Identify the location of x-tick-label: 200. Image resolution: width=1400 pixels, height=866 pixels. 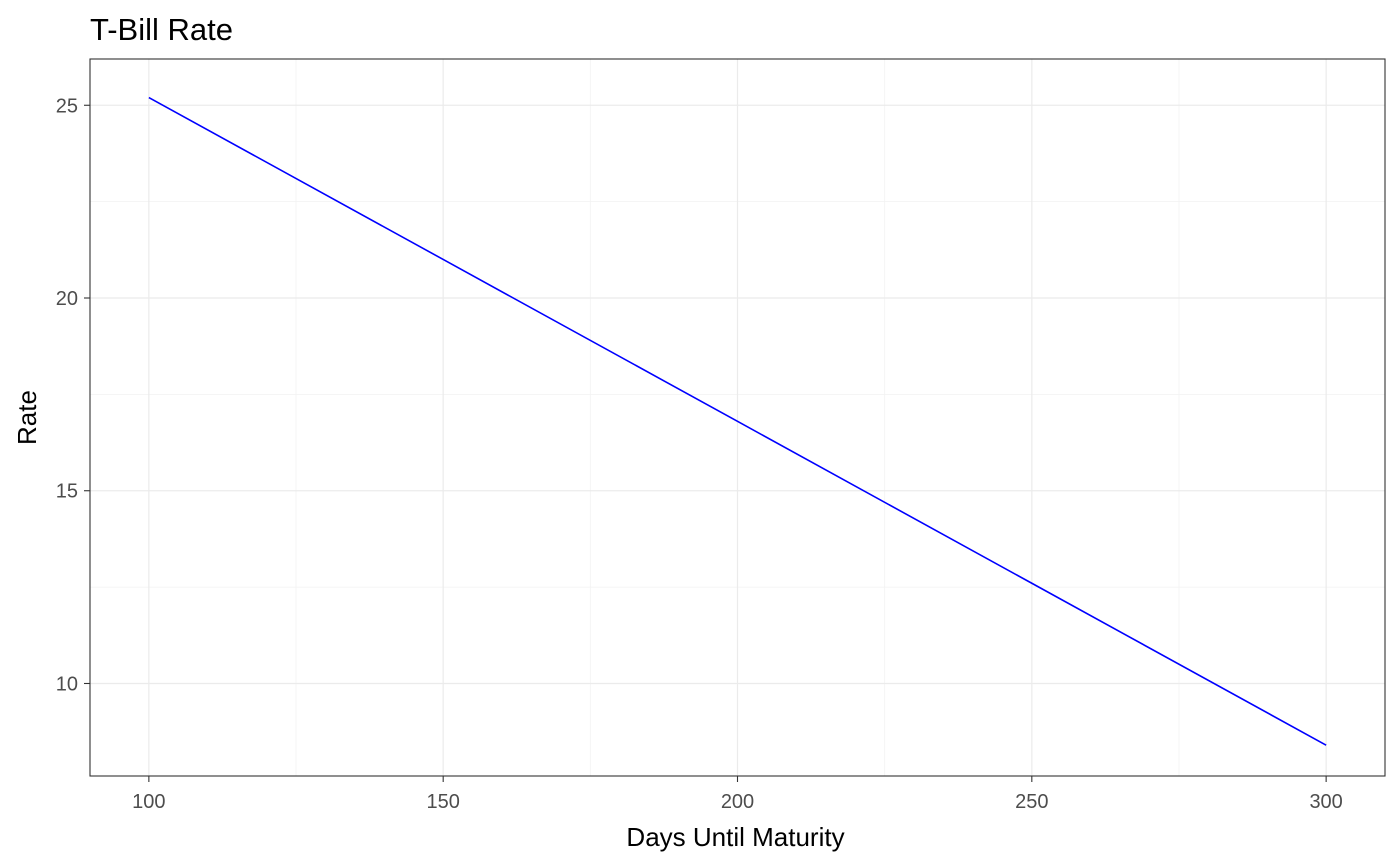
(737, 802).